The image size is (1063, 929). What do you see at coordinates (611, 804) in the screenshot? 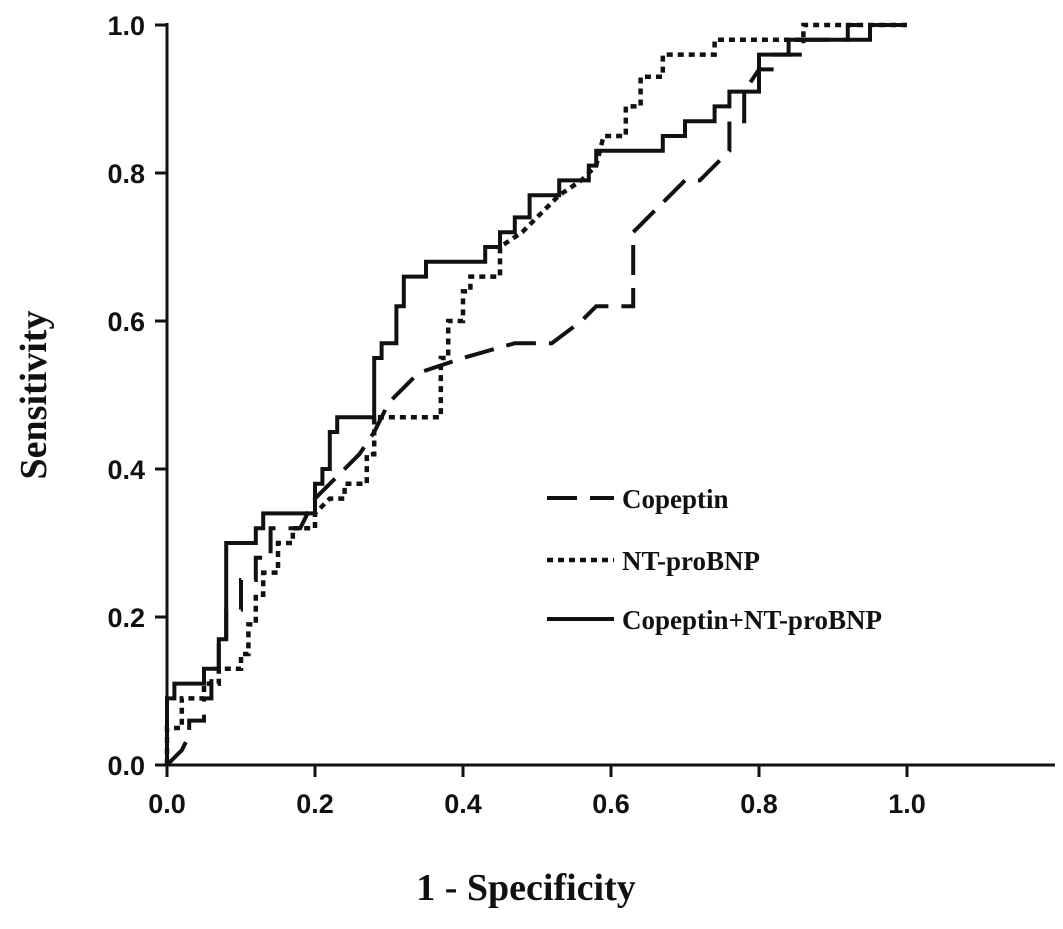
I see `x-tick-label: 0.6` at bounding box center [611, 804].